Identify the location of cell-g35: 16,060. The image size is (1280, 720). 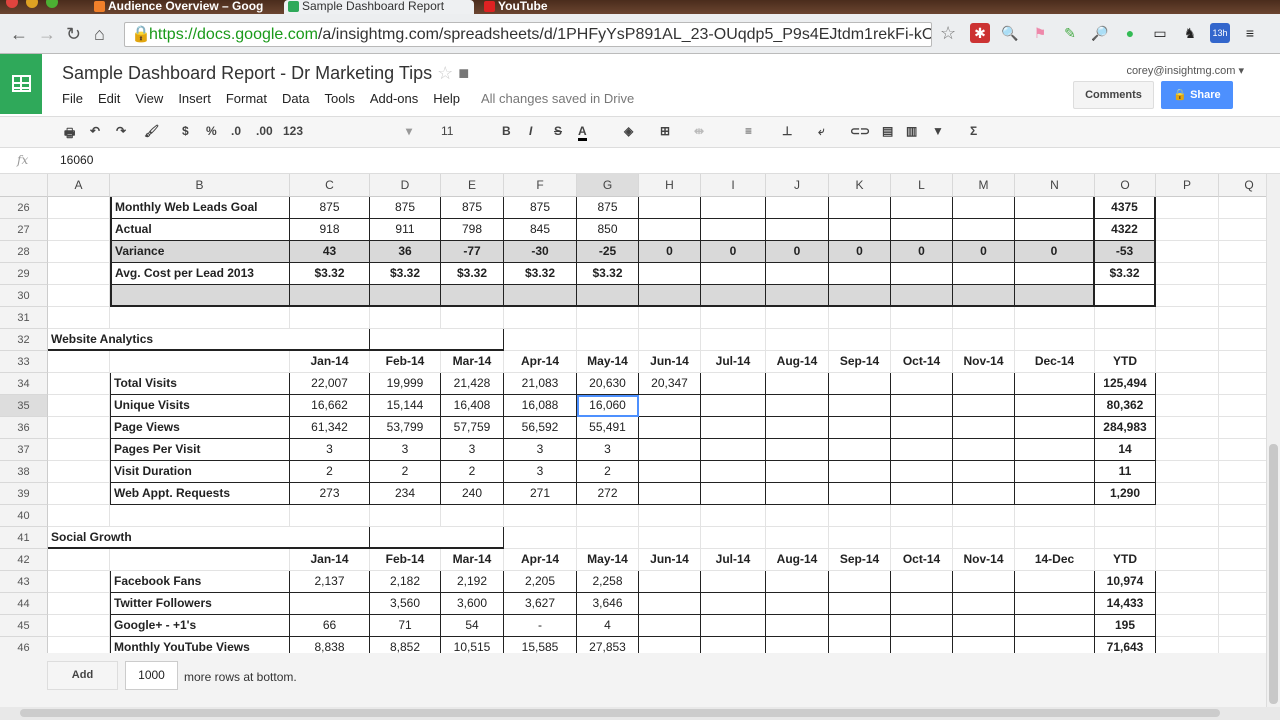
(608, 406).